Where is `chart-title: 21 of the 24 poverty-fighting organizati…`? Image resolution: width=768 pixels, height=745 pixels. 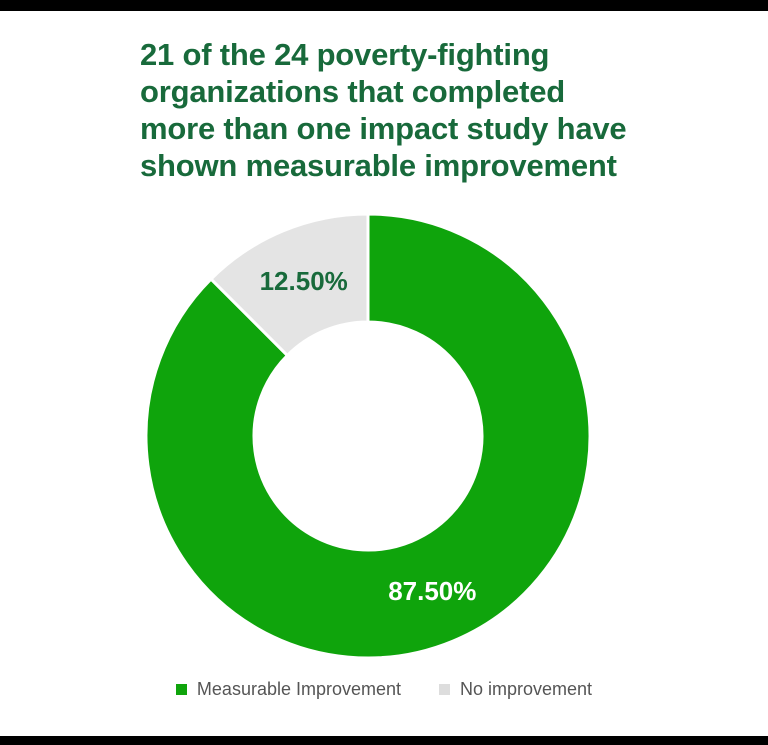 chart-title: 21 of the 24 poverty-fighting organizati… is located at coordinates (383, 110).